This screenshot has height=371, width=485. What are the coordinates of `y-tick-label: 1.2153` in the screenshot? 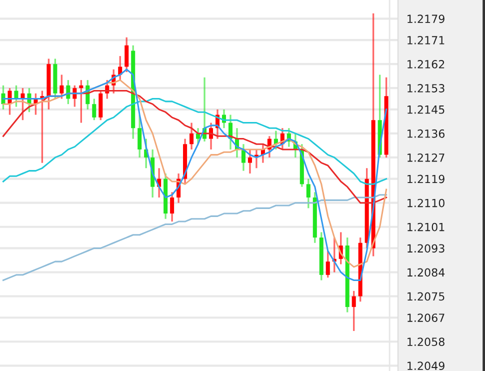 It's located at (426, 88).